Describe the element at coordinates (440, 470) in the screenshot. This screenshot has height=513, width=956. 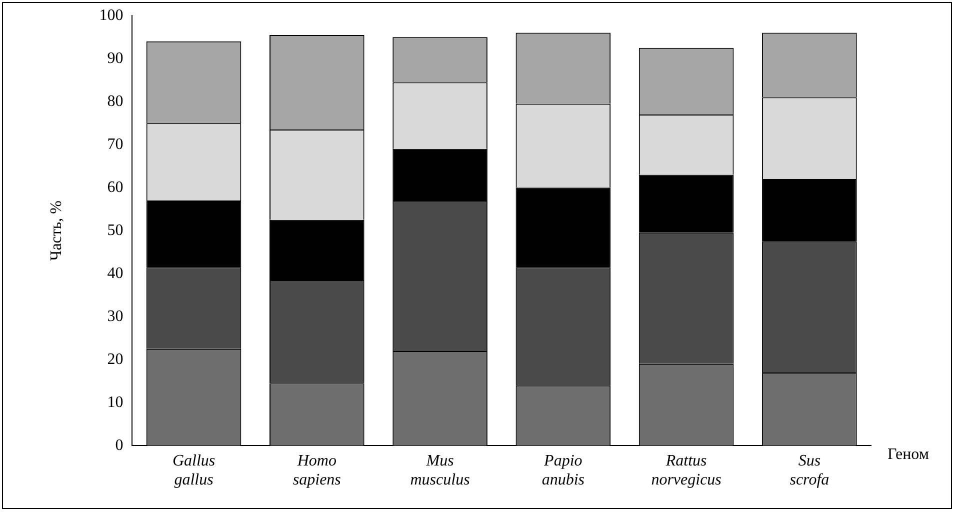
I see `x-tick-label: Mus musculus` at that location.